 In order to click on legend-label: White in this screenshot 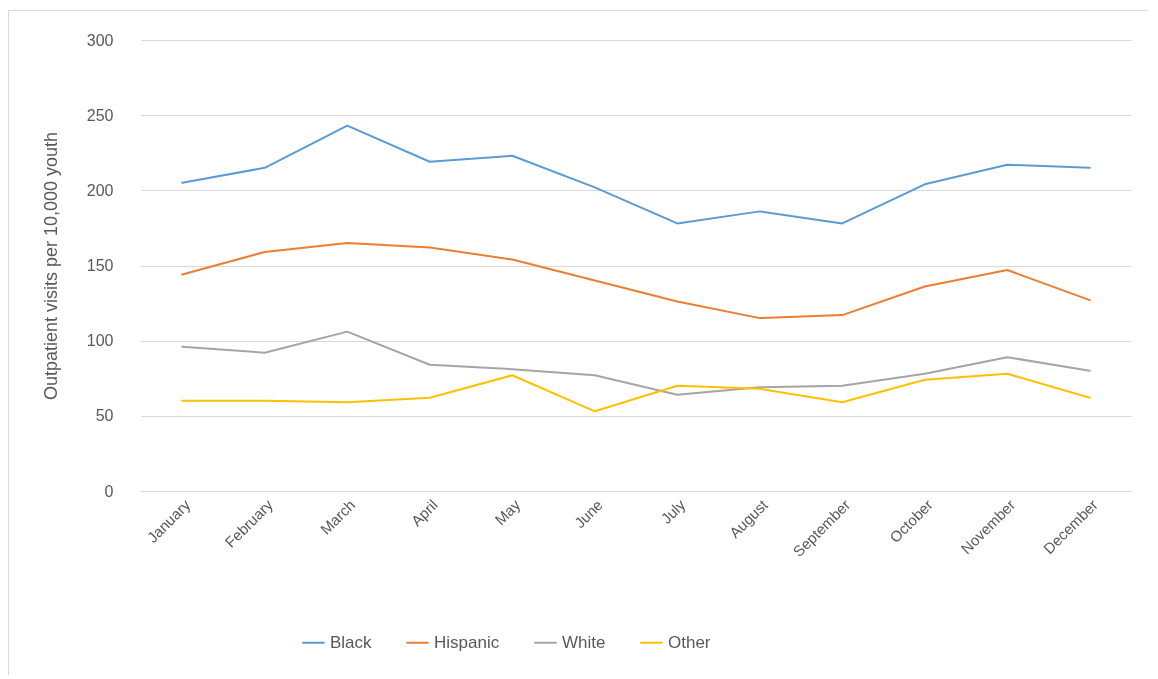, I will do `click(584, 642)`.